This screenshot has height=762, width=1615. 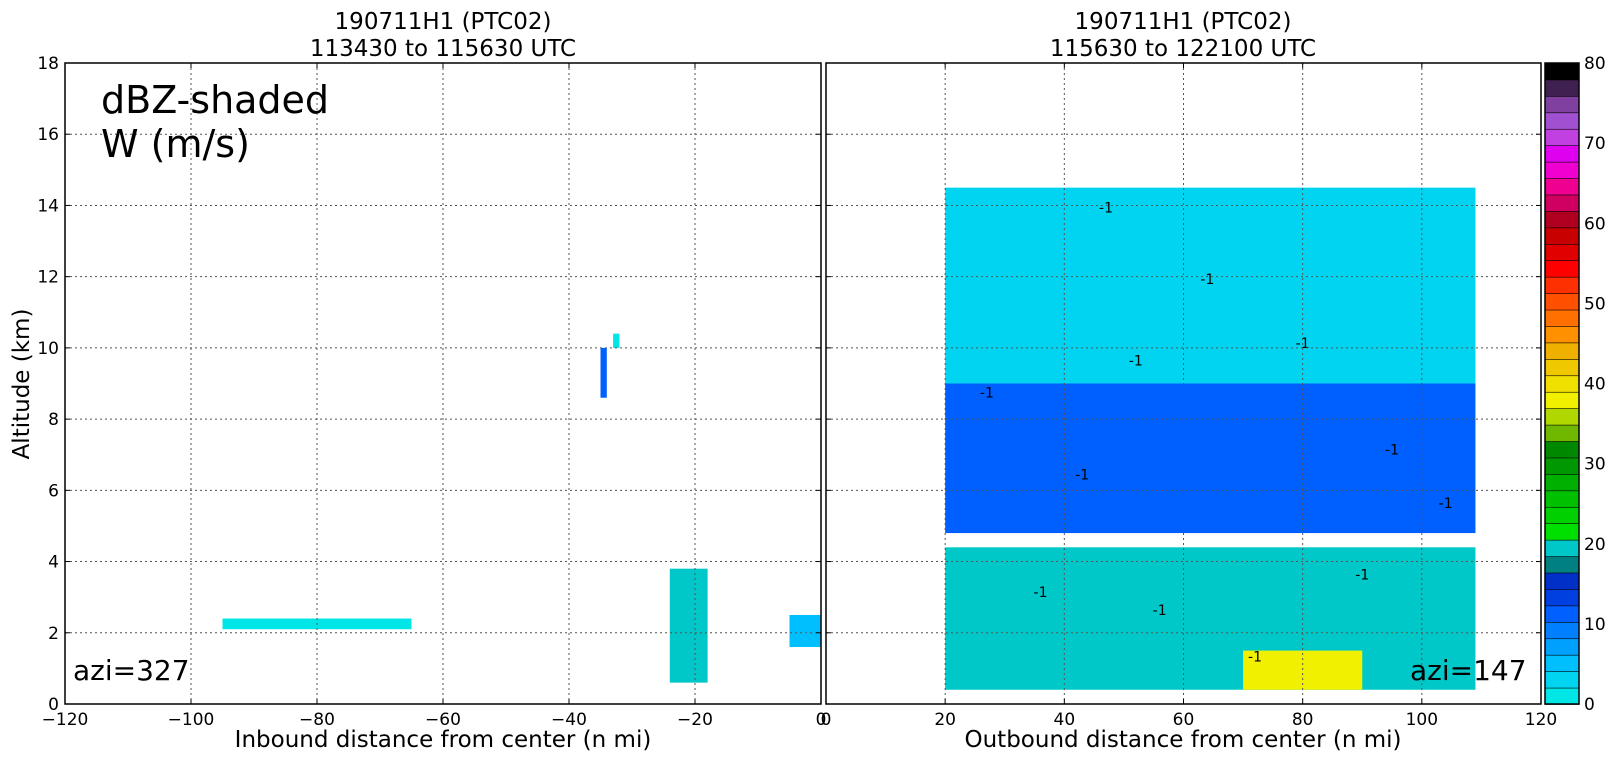 What do you see at coordinates (1468, 670) in the screenshot?
I see `right-azimuth-label: azi=147` at bounding box center [1468, 670].